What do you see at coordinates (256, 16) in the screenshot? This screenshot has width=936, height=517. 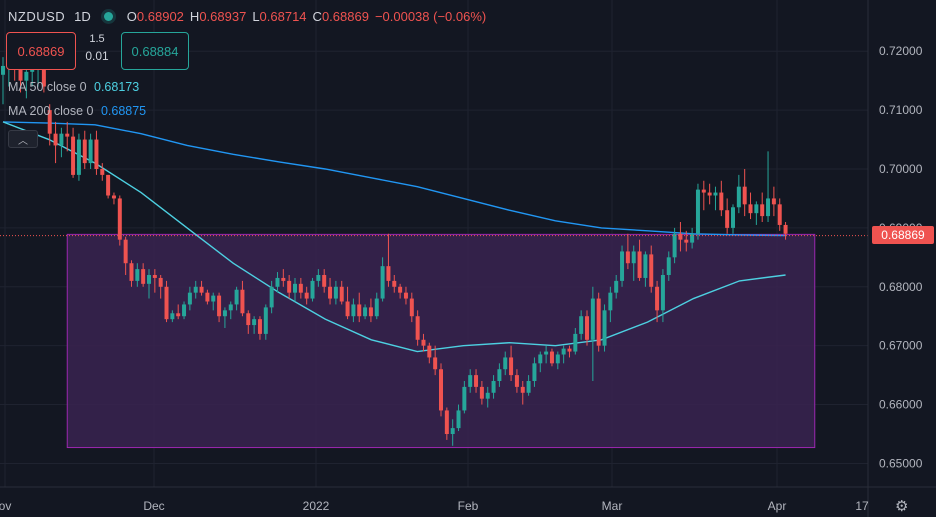 I see `low-label: L` at bounding box center [256, 16].